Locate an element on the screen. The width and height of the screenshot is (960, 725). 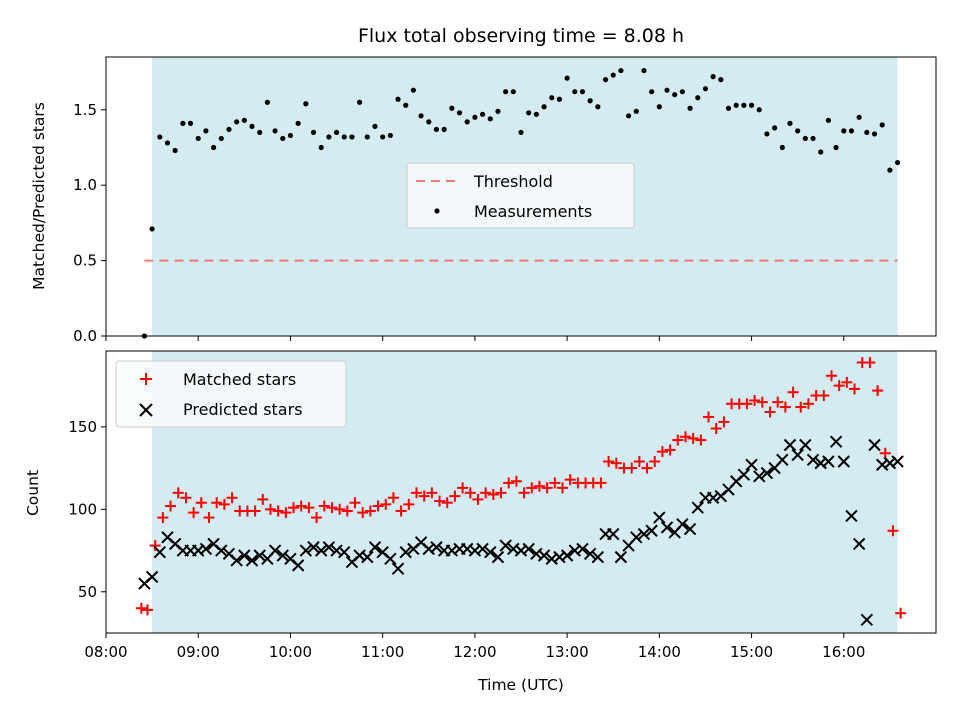
xtick-label: 14:00 is located at coordinates (659, 652).